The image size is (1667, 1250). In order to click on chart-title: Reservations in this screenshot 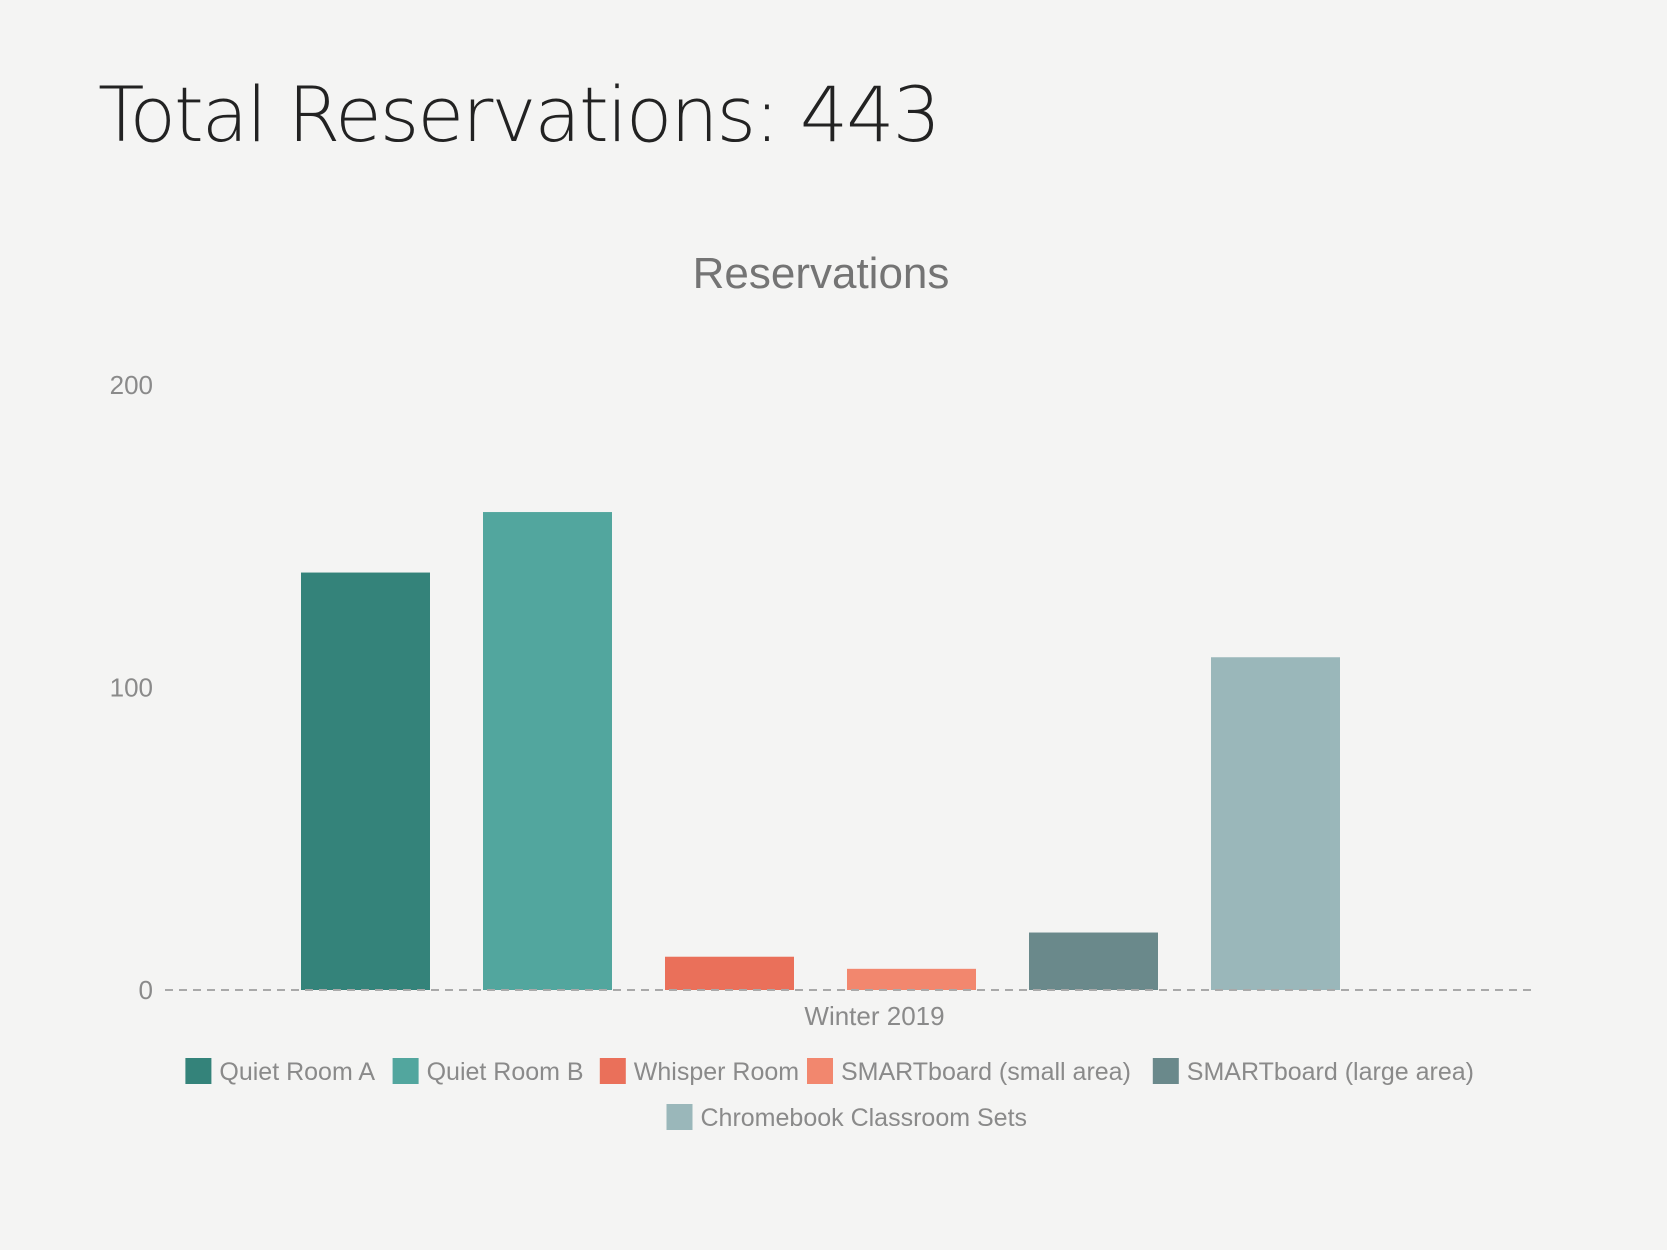, I will do `click(821, 273)`.